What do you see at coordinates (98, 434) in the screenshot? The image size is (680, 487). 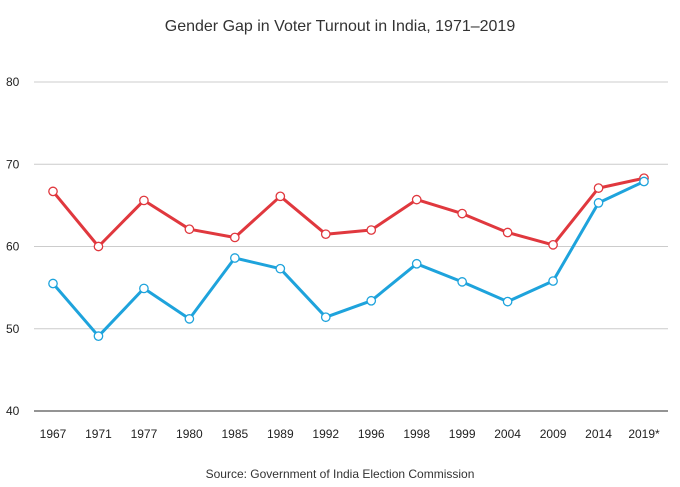 I see `x-tick-label-1971: 1971` at bounding box center [98, 434].